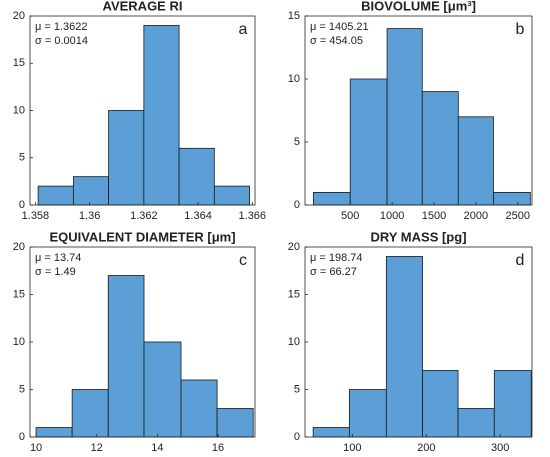 This screenshot has height=457, width=550. What do you see at coordinates (418, 236) in the screenshot?
I see `panel-title: DRY MASS [pg]` at bounding box center [418, 236].